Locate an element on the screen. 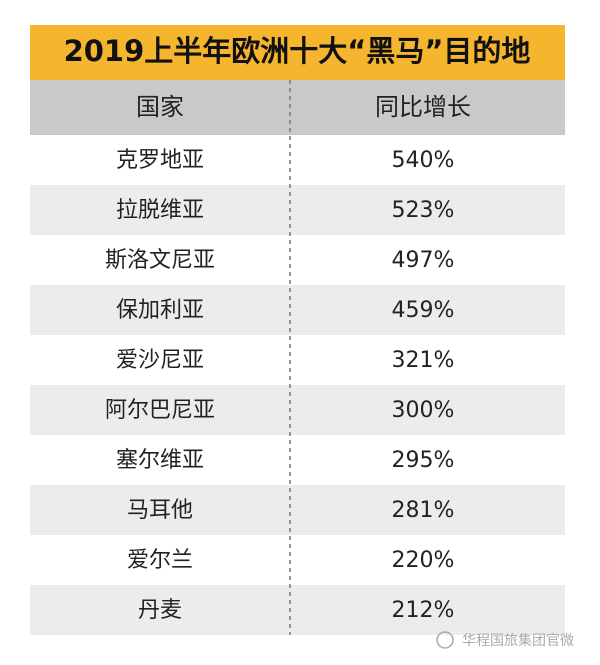  watermark: 华程国旅集团官微 is located at coordinates (518, 640).